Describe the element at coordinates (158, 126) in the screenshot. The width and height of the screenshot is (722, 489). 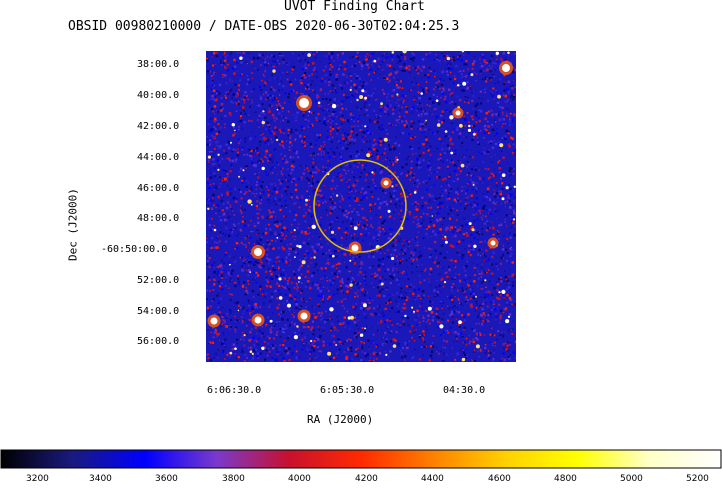
I see `y-tick-label: 42:00.0` at that location.